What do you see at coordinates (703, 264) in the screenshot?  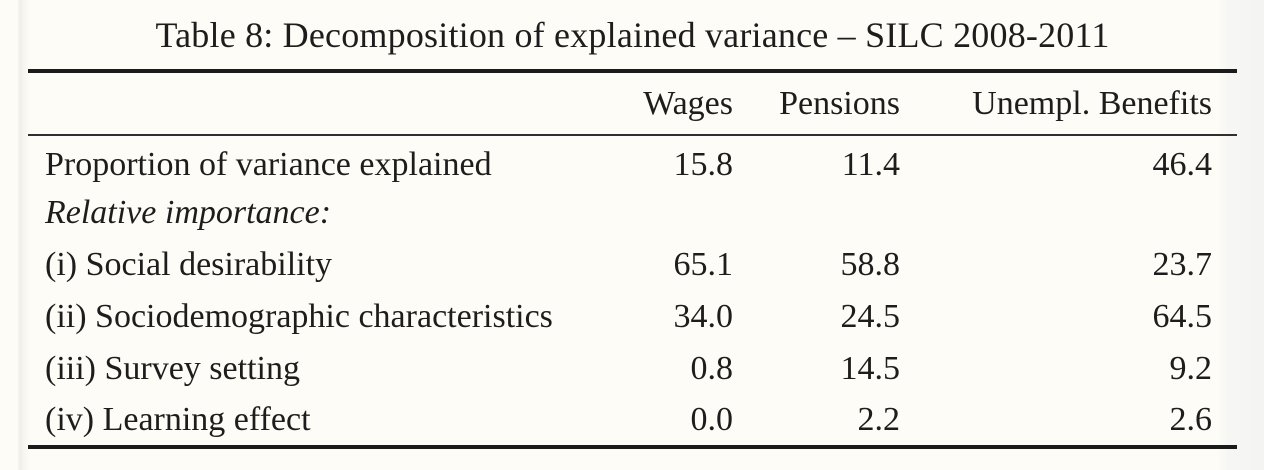 I see `cell-wages: 65.1` at bounding box center [703, 264].